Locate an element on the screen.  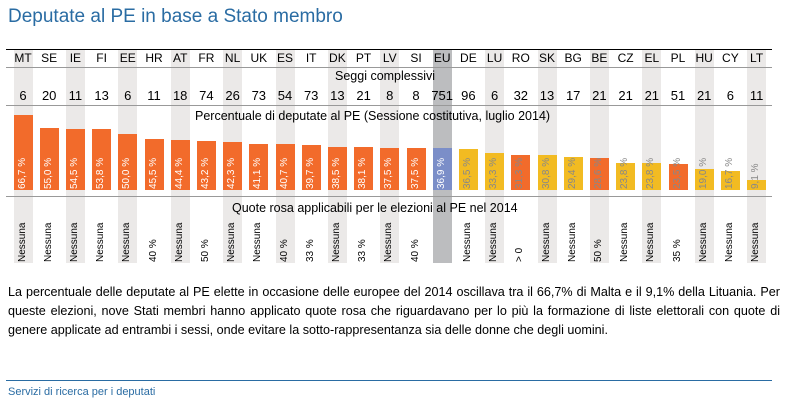
seat-count: 20 is located at coordinates (49, 95).